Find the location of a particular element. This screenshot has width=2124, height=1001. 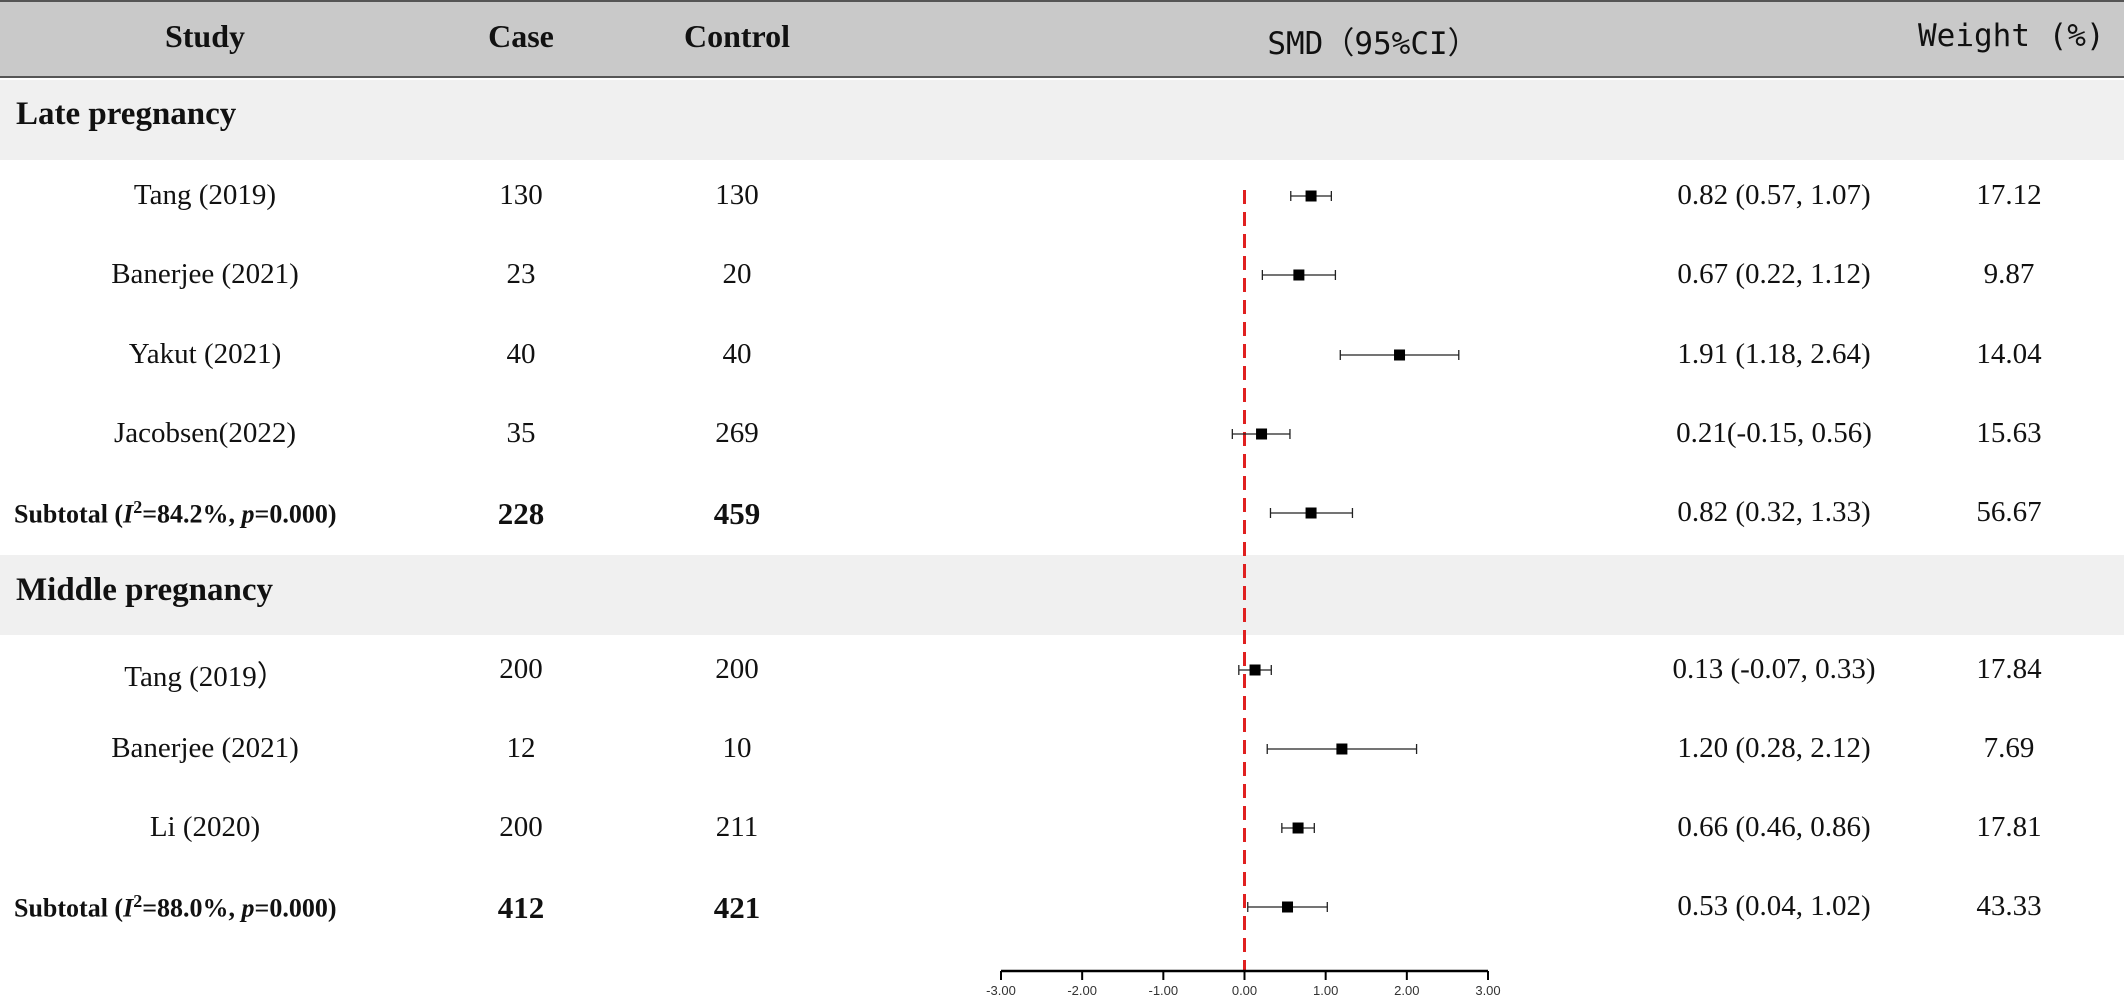

header-case: Case is located at coordinates (521, 36).